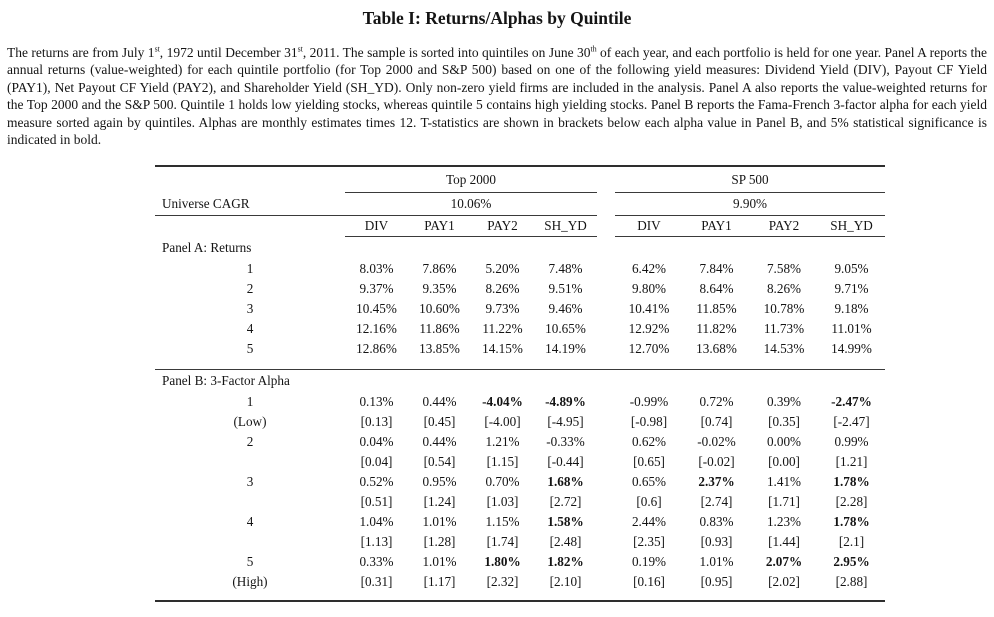 The width and height of the screenshot is (994, 617). I want to click on group-header-top2000: Top 2000, so click(471, 179).